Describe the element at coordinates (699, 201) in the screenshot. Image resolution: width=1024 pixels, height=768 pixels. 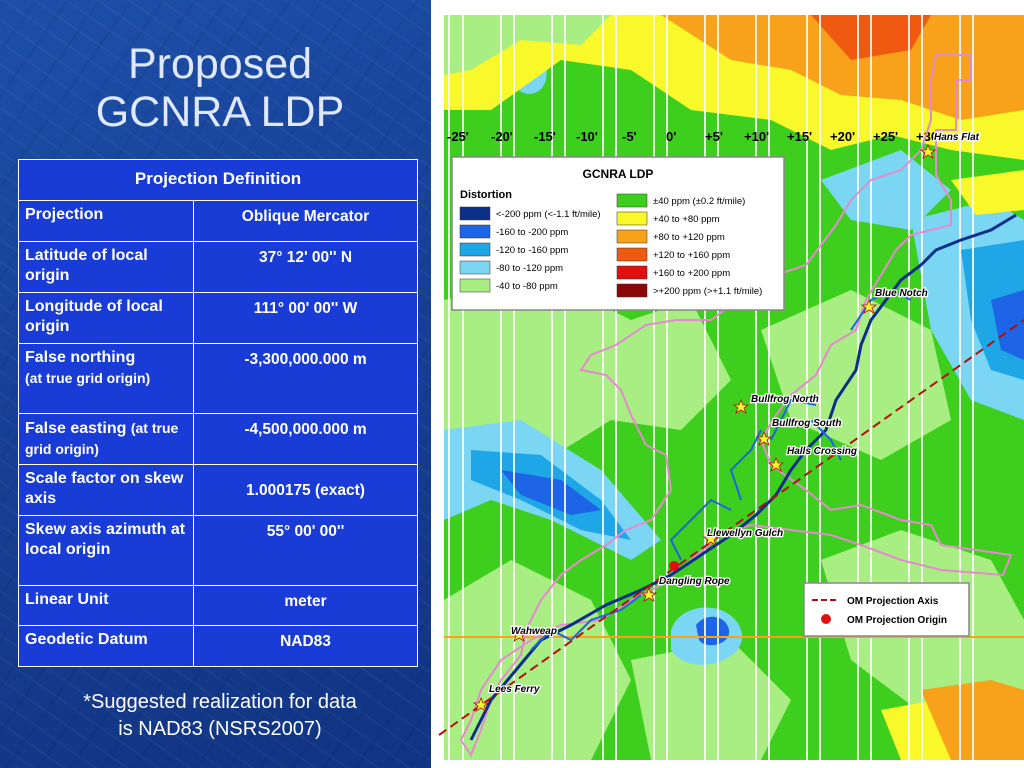
I see `legend-label: ±40 ppm (±0.2 ft/mile)` at that location.